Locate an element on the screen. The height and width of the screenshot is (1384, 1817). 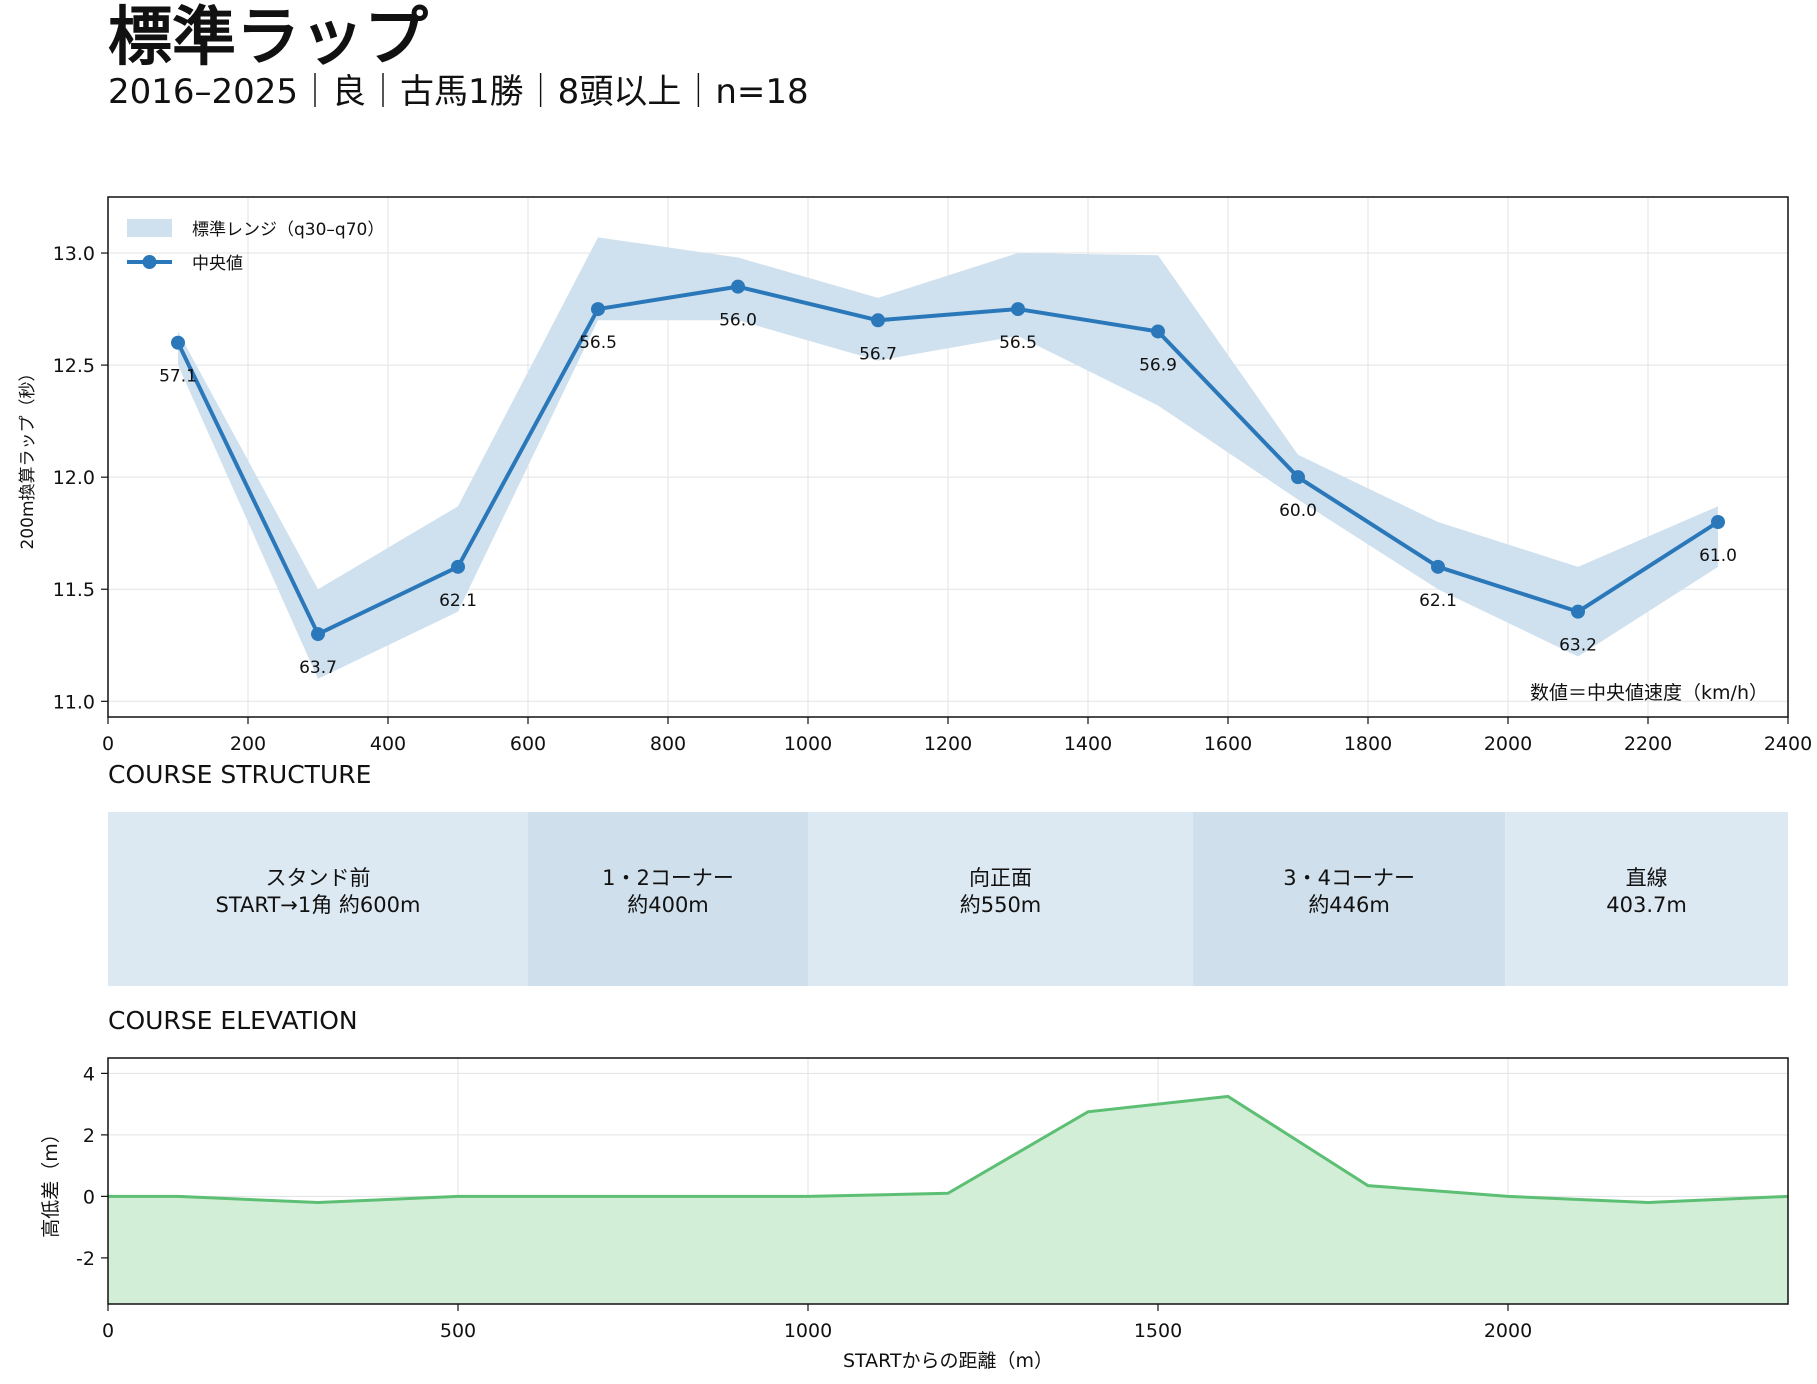
elevation-chart-x-ticks: 0 500 1000 1500 2000 is located at coordinates (817, 1323).